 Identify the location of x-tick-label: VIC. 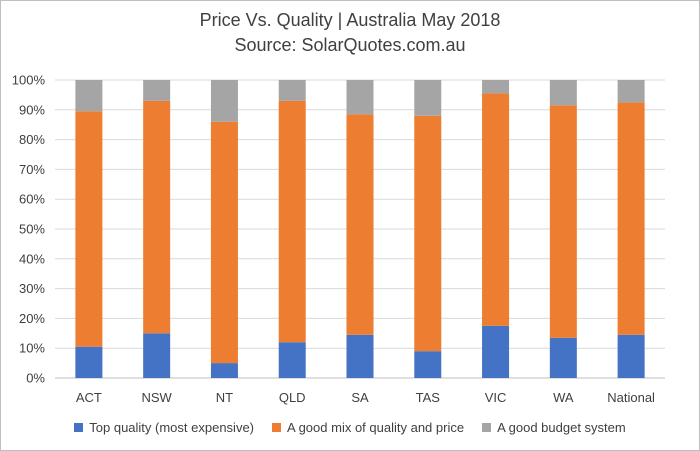
(496, 397).